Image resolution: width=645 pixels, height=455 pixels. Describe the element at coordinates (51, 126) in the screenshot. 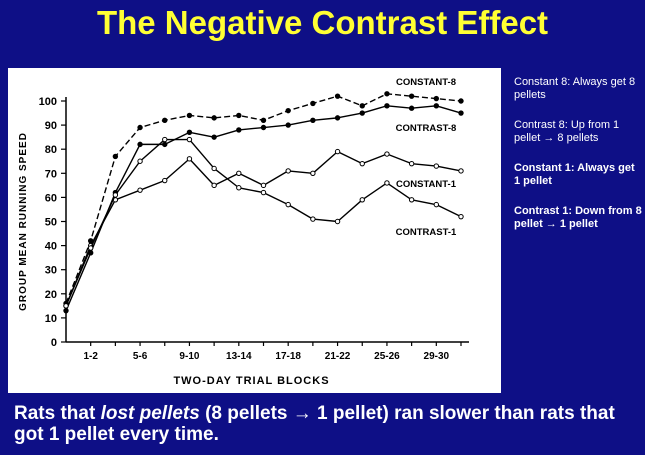

I see `y-tick-label: 90` at that location.